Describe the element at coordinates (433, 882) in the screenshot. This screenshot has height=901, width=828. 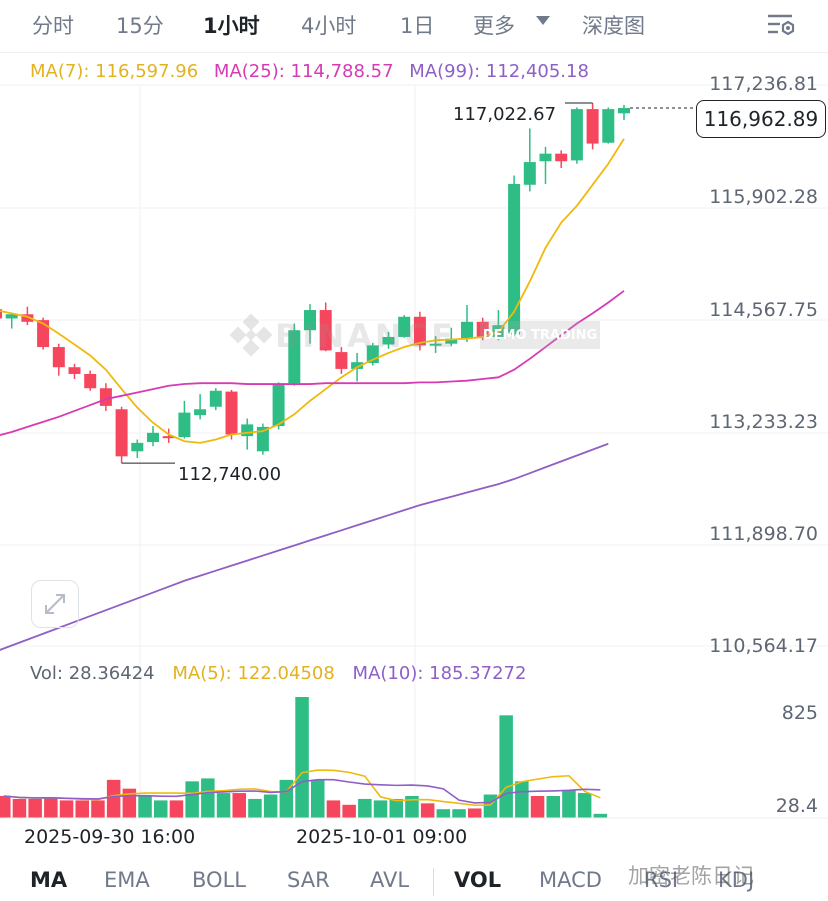
I see `indicator-divider` at that location.